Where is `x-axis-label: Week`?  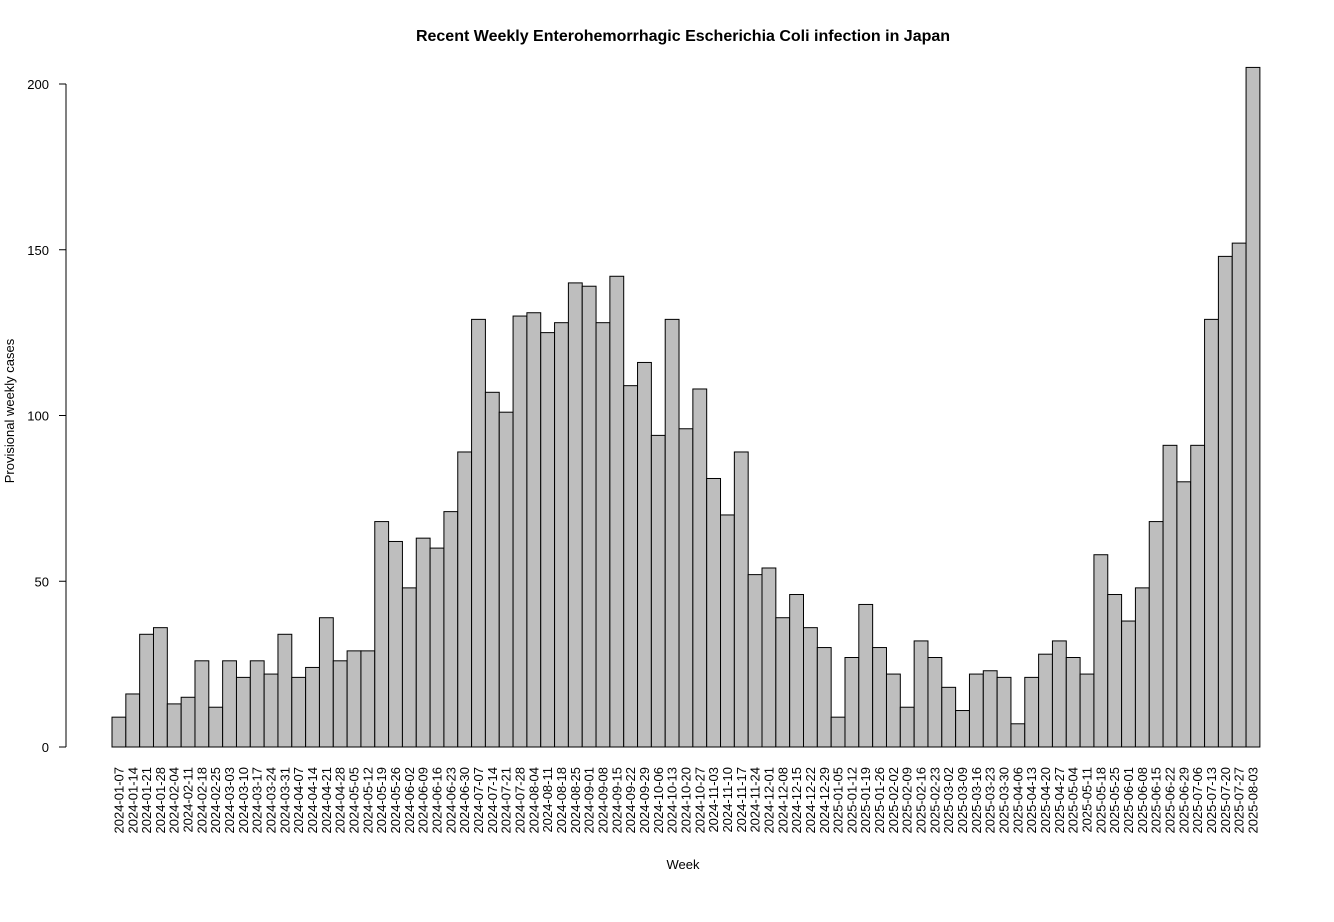
x-axis-label: Week is located at coordinates (683, 864).